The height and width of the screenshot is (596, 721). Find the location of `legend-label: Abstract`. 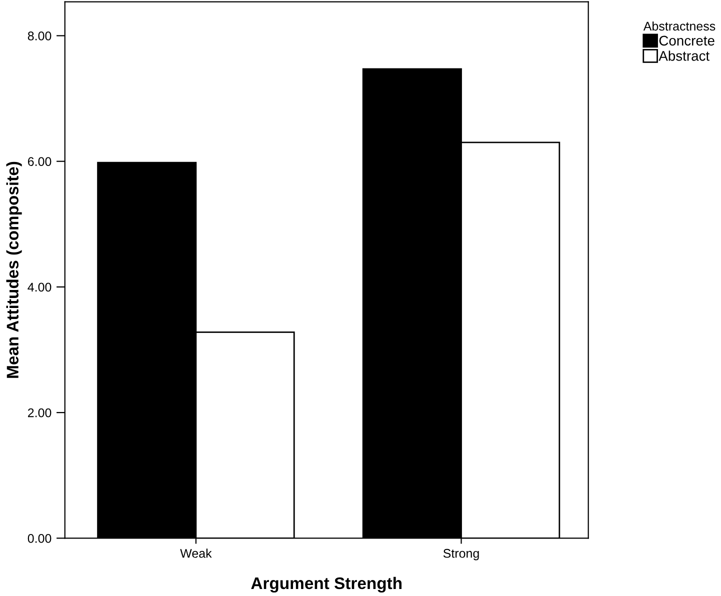

legend-label: Abstract is located at coordinates (684, 55).